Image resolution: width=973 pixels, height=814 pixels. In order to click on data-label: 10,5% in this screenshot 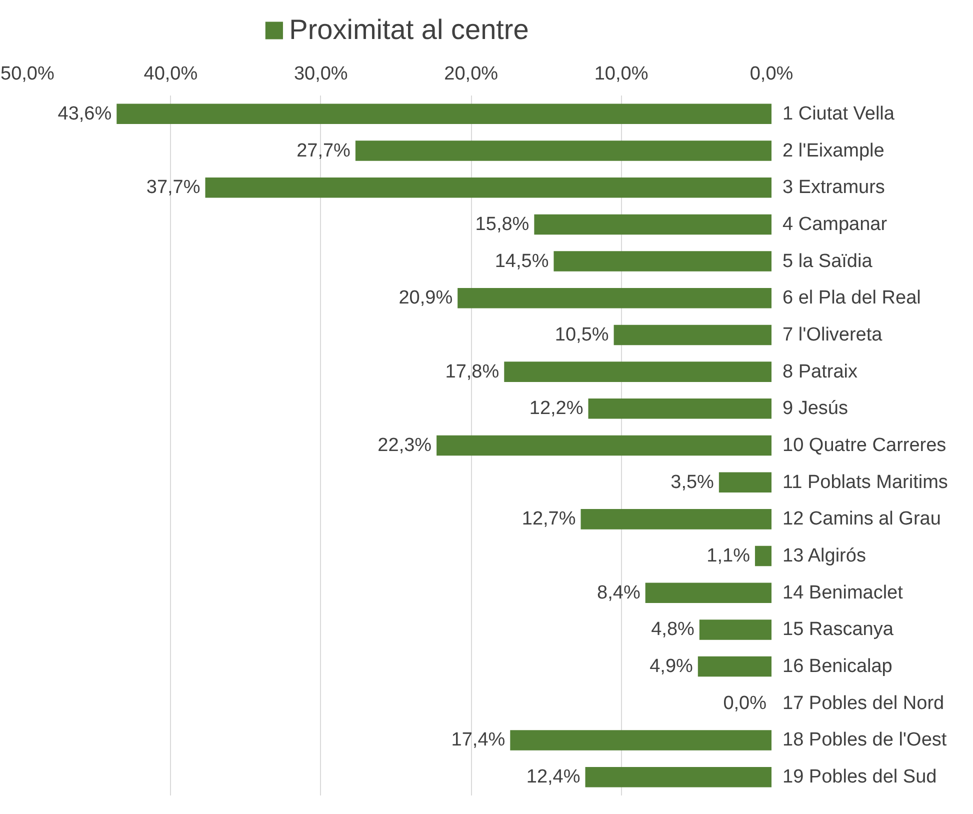, I will do `click(581, 335)`.